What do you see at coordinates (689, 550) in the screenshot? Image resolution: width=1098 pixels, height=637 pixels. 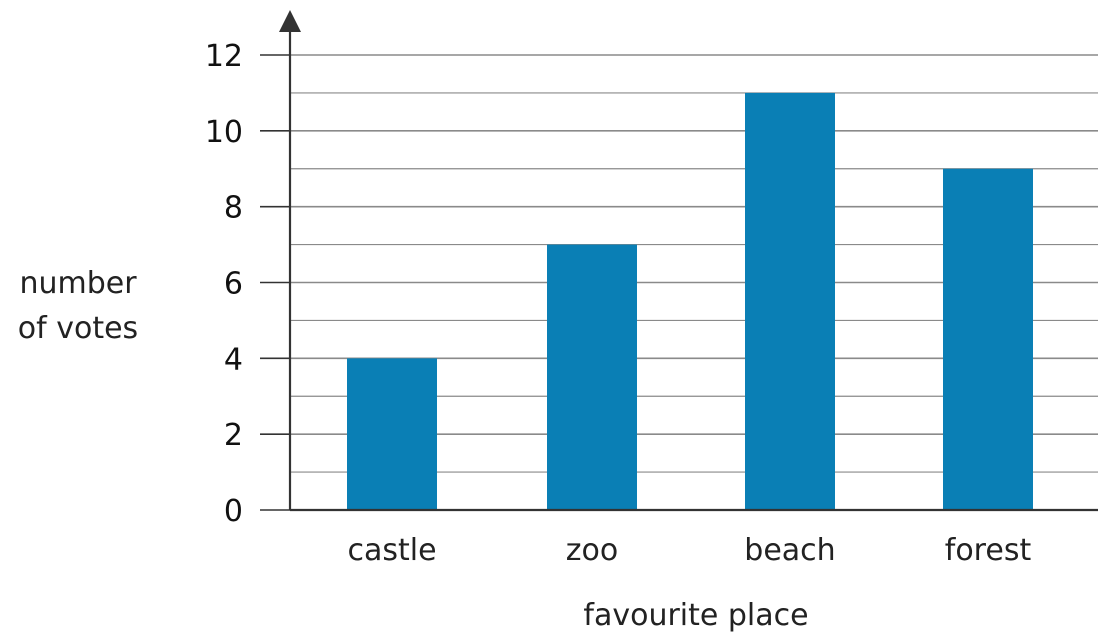 I see `x-category-labels: castle zoo beach forest` at bounding box center [689, 550].